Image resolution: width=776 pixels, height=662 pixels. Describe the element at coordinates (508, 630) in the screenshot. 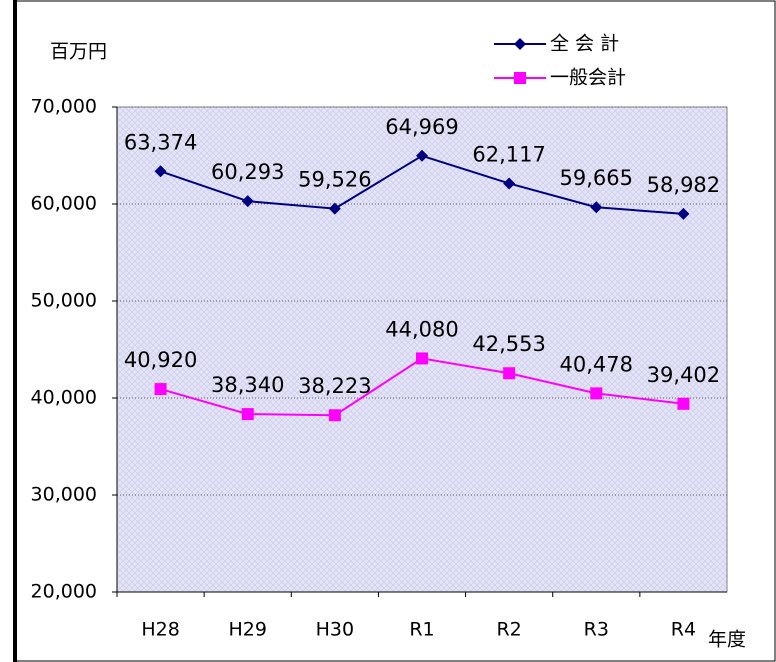

I see `x-tick-label: R2` at that location.